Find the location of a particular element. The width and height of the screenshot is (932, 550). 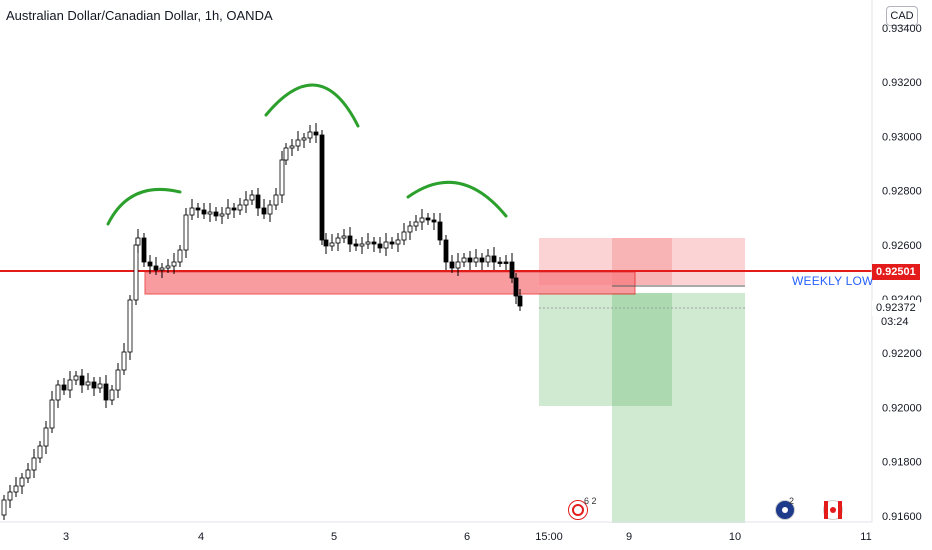

australia-flag-glyph is located at coordinates (785, 510).